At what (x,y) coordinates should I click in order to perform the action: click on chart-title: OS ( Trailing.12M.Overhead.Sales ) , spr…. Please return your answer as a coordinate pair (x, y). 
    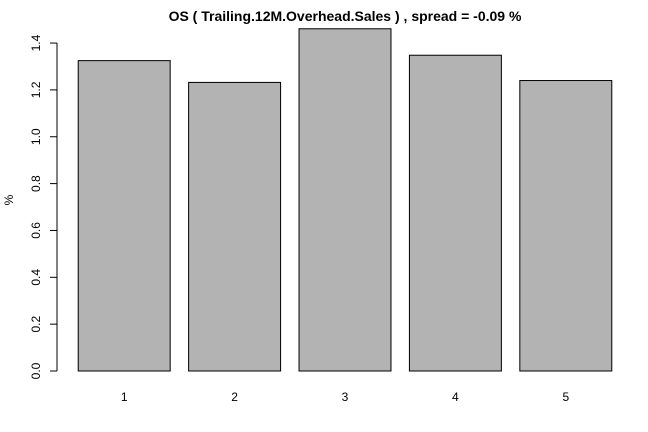
    Looking at the image, I should click on (345, 16).